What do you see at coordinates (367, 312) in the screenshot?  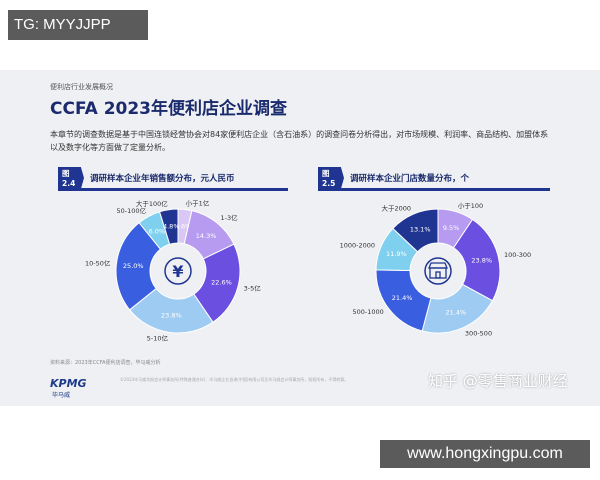 I see `slice-category-label: 500-1000` at bounding box center [367, 312].